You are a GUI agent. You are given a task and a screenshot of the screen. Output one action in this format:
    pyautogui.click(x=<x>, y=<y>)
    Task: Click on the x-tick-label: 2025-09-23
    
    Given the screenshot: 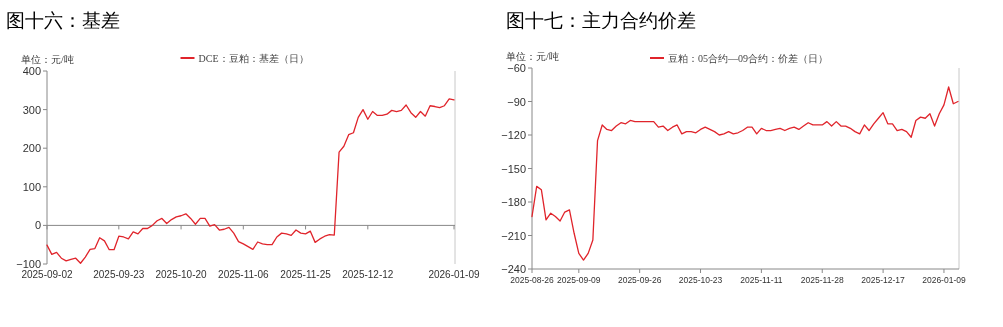 What is the action you would take?
    pyautogui.click(x=119, y=274)
    